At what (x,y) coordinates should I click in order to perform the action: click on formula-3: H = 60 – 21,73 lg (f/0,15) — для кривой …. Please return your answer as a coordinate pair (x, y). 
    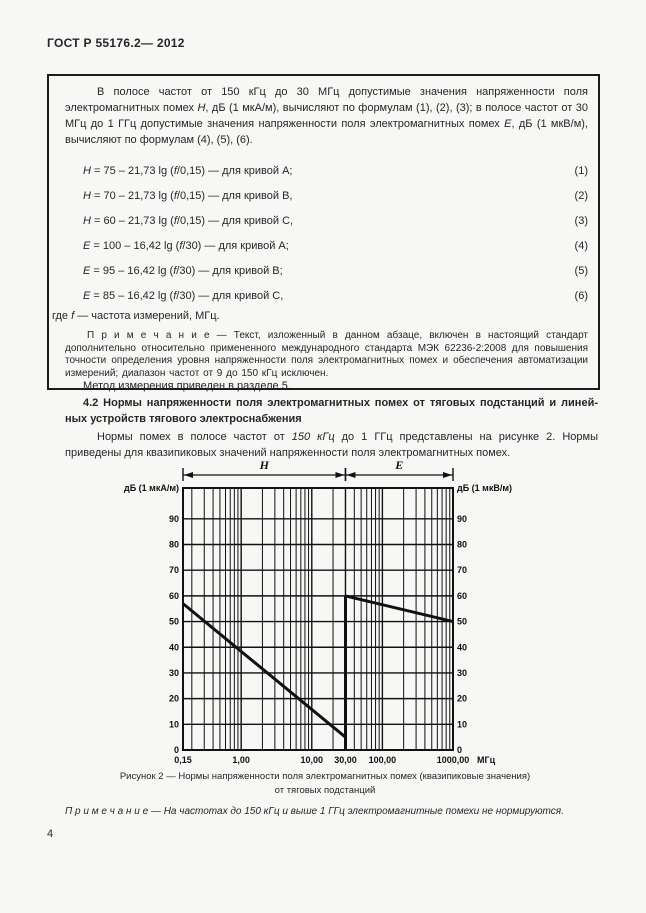
    Looking at the image, I should click on (188, 221).